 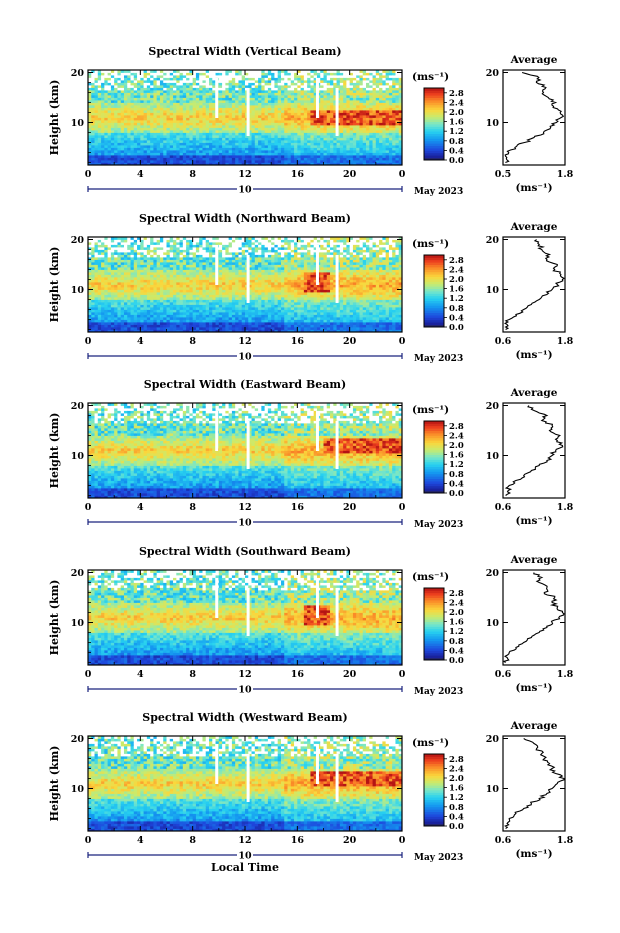 What do you see at coordinates (456, 123) in the screenshot?
I see `colorbar-tick-label: 1.6` at bounding box center [456, 123].